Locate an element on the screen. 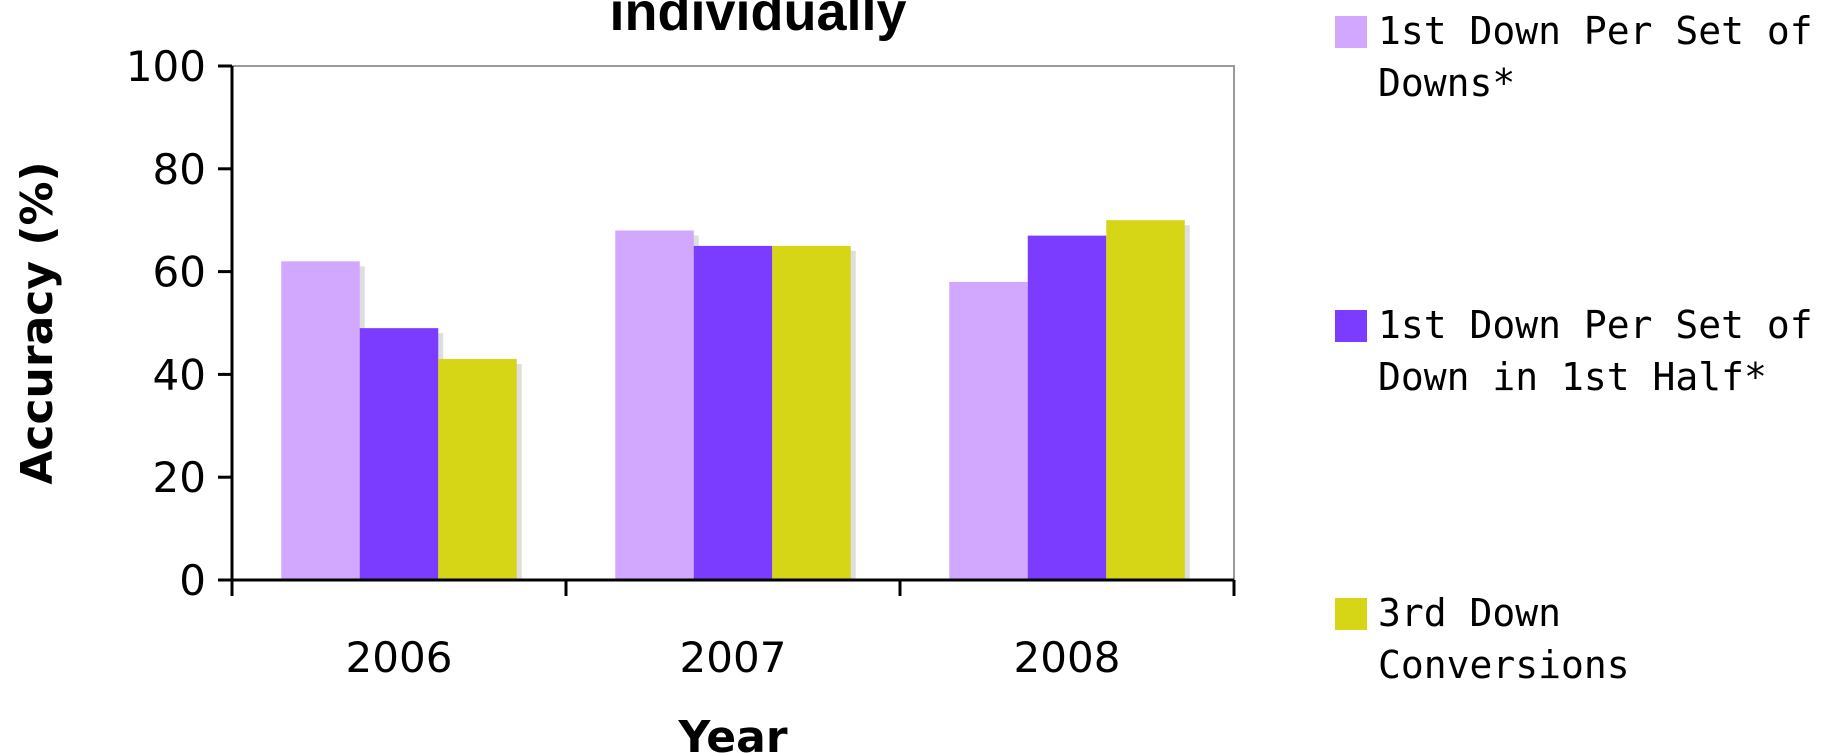  x-ticks: 2006 2007 2008 is located at coordinates (733, 631).